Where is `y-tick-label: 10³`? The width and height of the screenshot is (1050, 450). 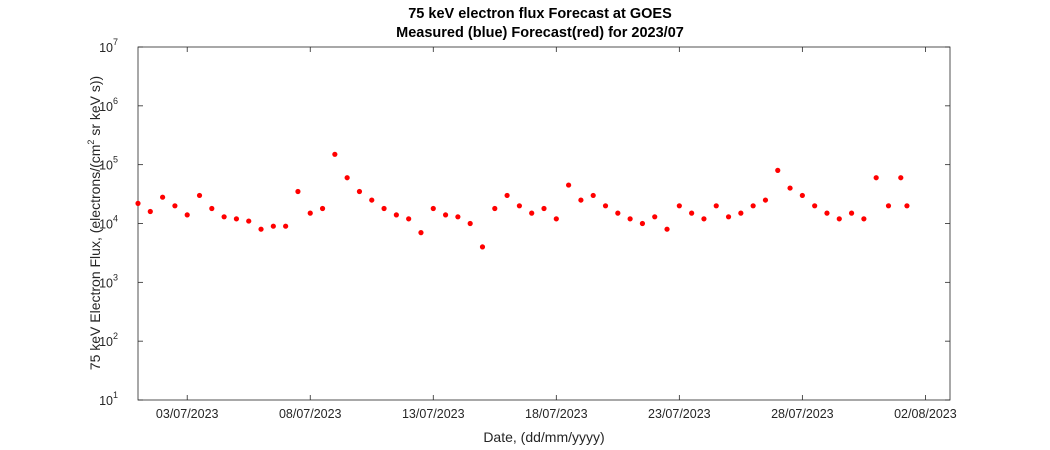 y-tick-label: 10³ is located at coordinates (108, 281).